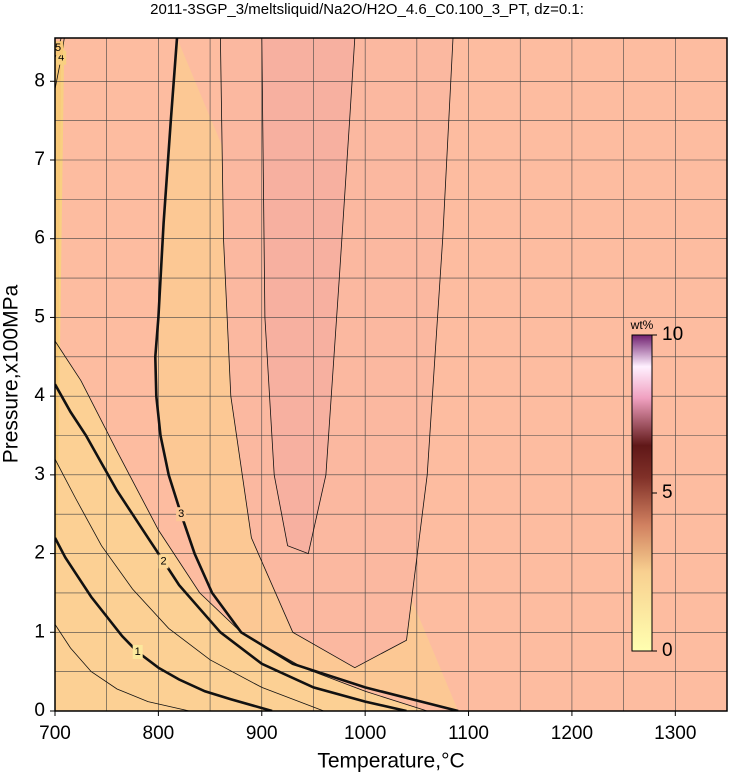  What do you see at coordinates (365, 733) in the screenshot?
I see `x-tick-label: 1000` at bounding box center [365, 733].